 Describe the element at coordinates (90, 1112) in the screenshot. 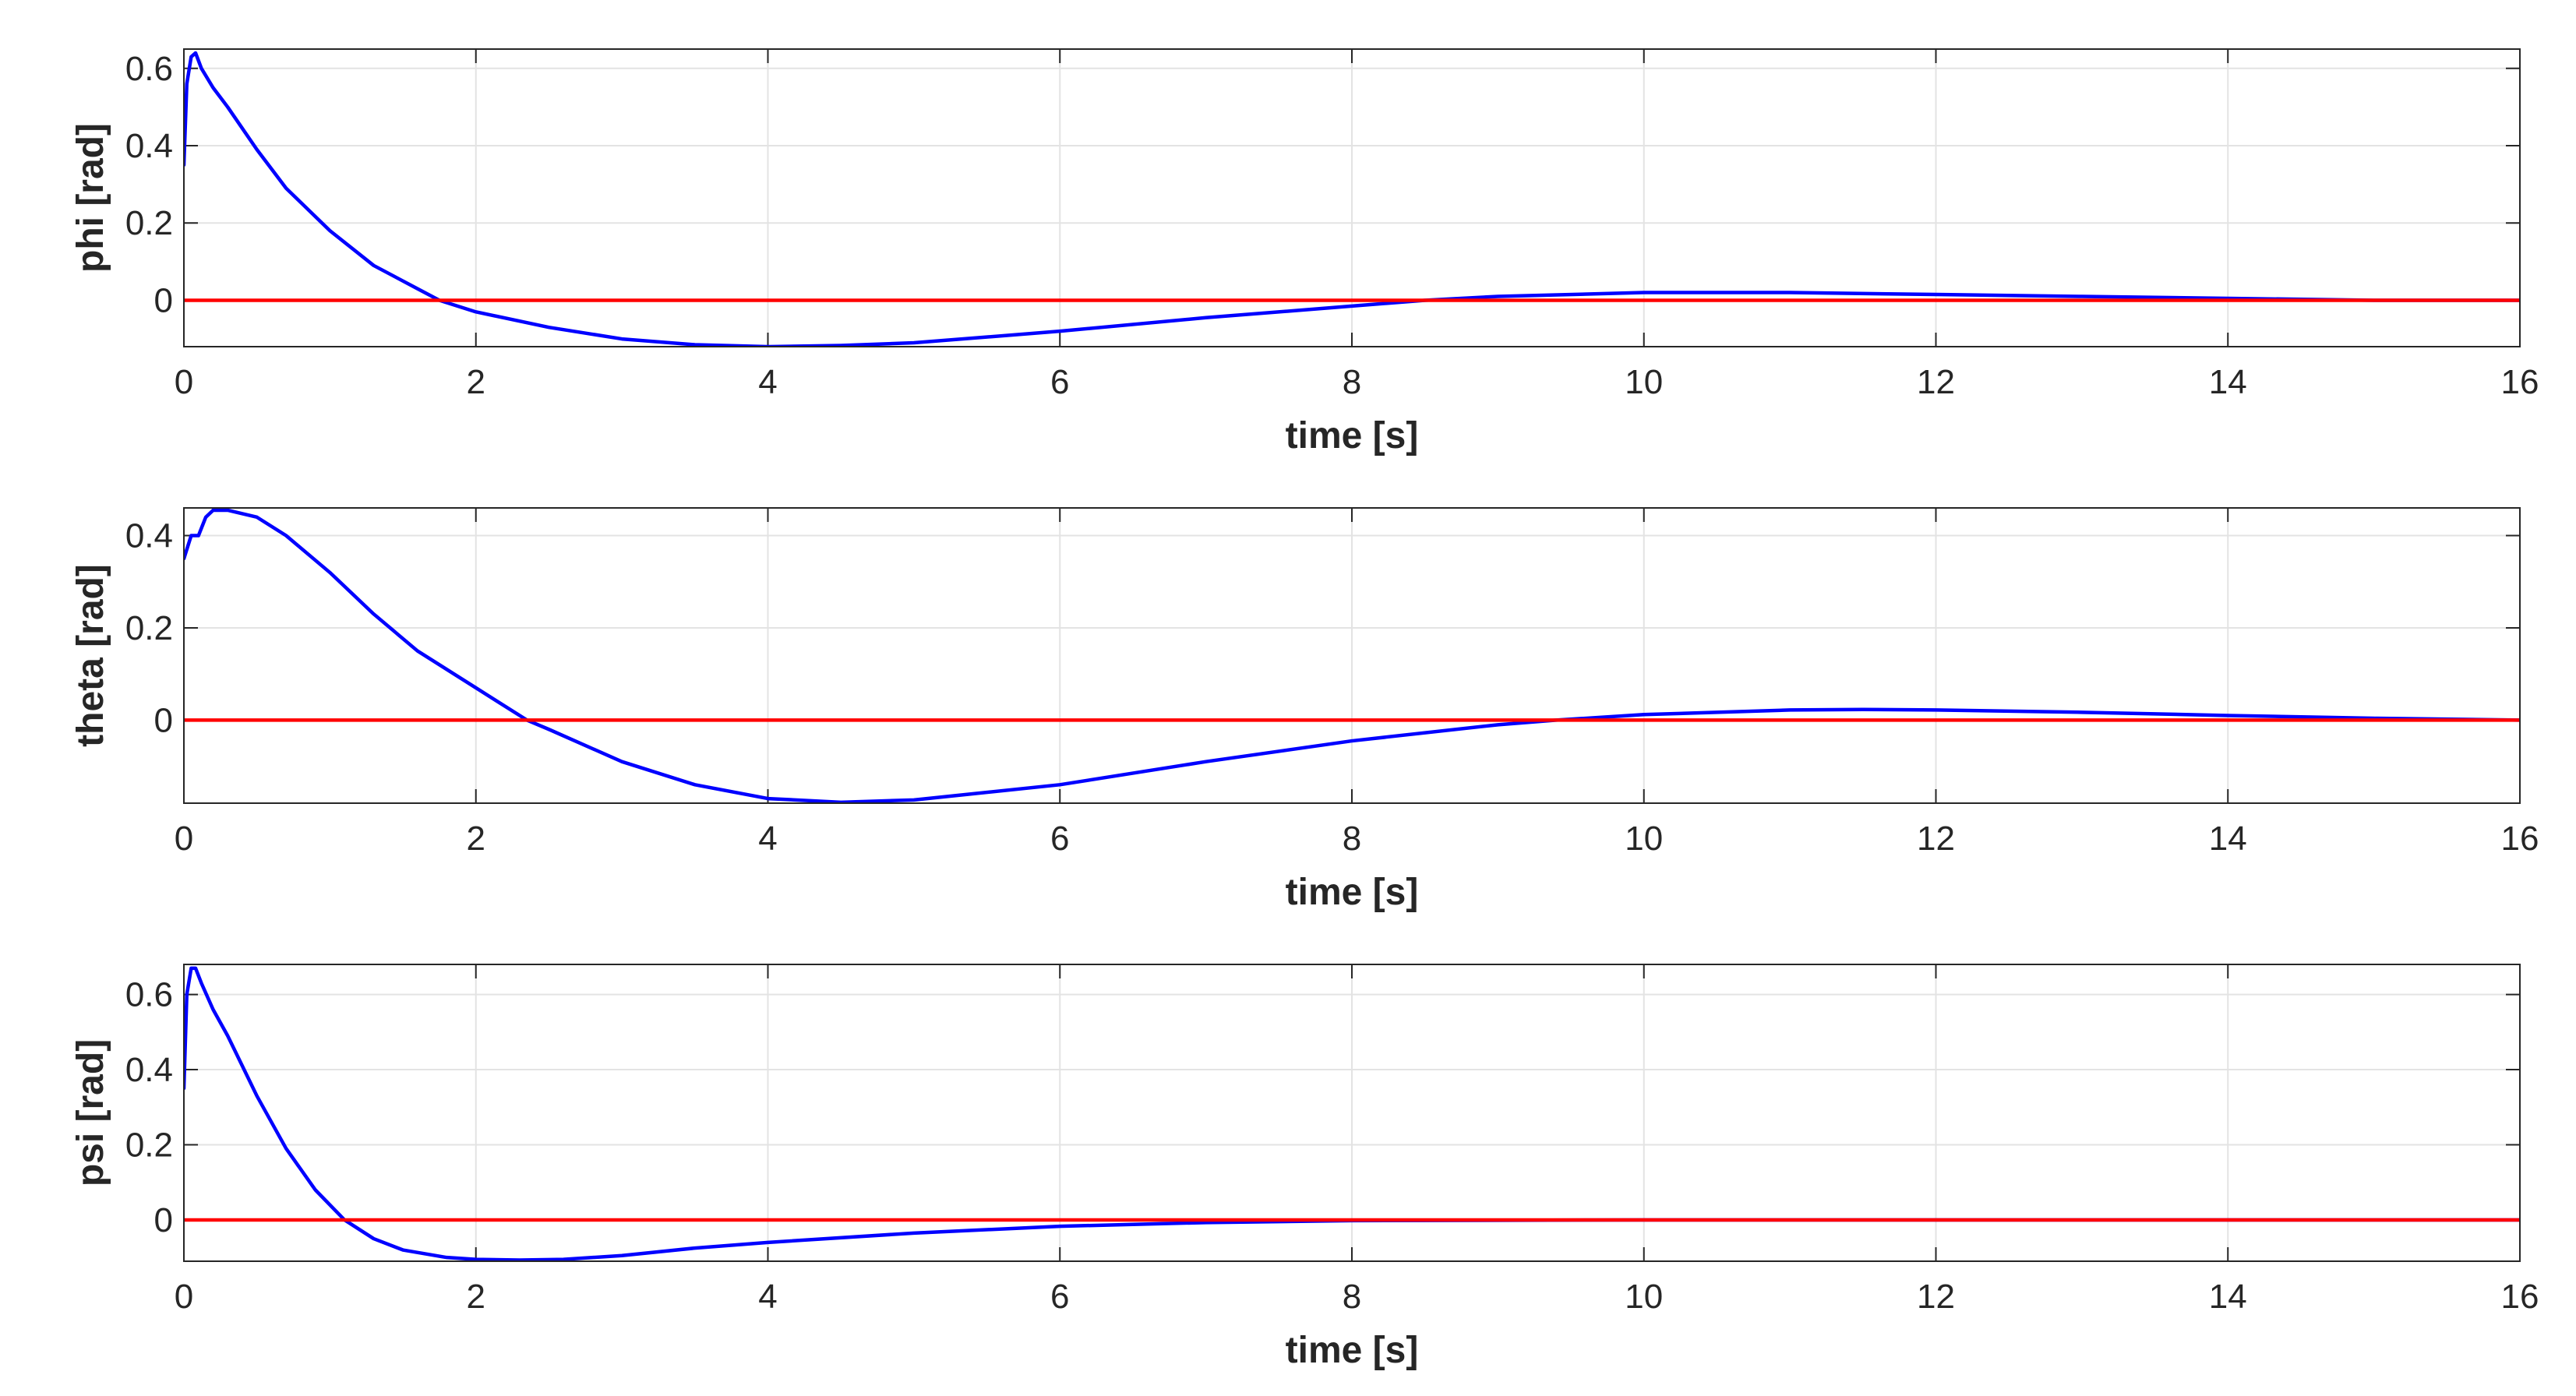

I see `y-axis-label: psi [rad]` at that location.